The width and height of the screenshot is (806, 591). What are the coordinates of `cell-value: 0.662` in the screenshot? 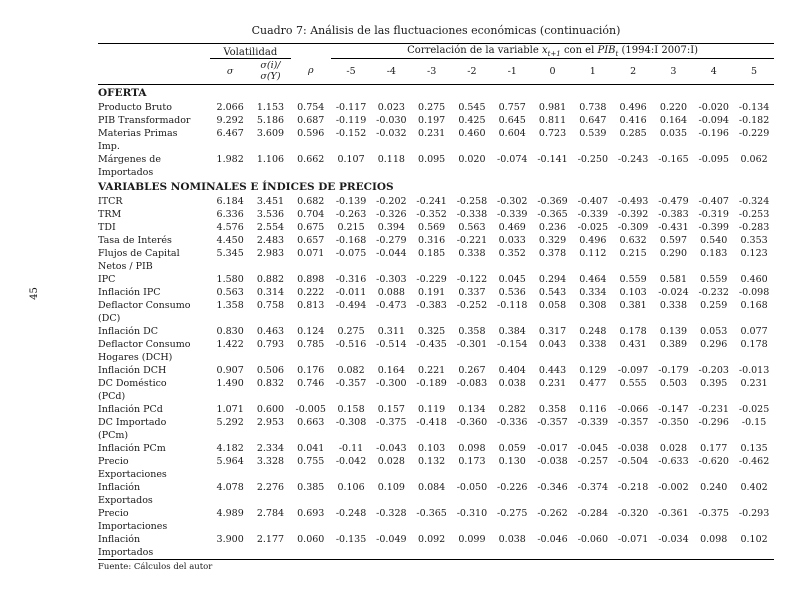 It's located at (311, 159).